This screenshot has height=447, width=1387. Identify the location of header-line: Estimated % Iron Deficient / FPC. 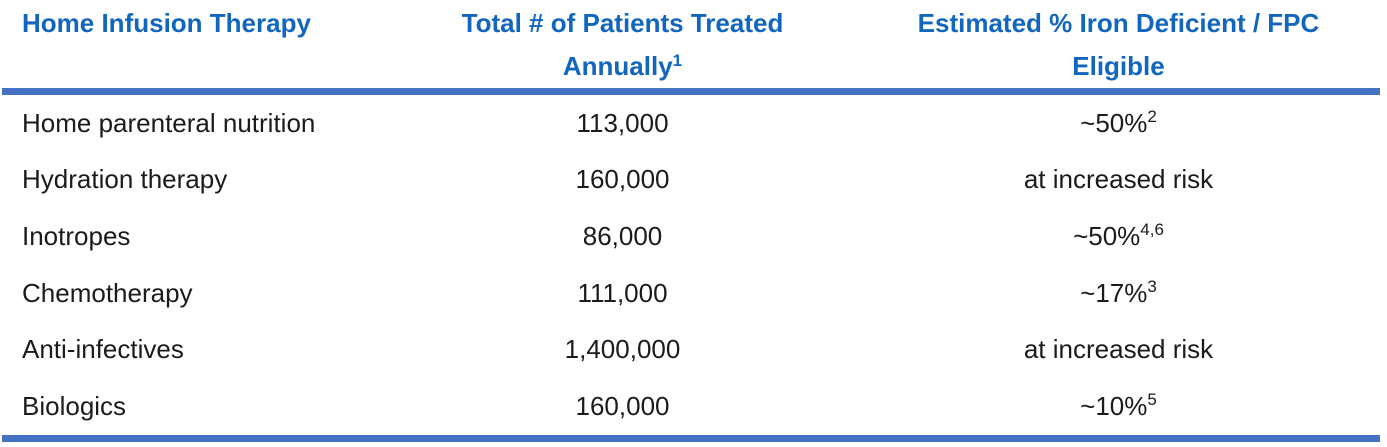
(1118, 23).